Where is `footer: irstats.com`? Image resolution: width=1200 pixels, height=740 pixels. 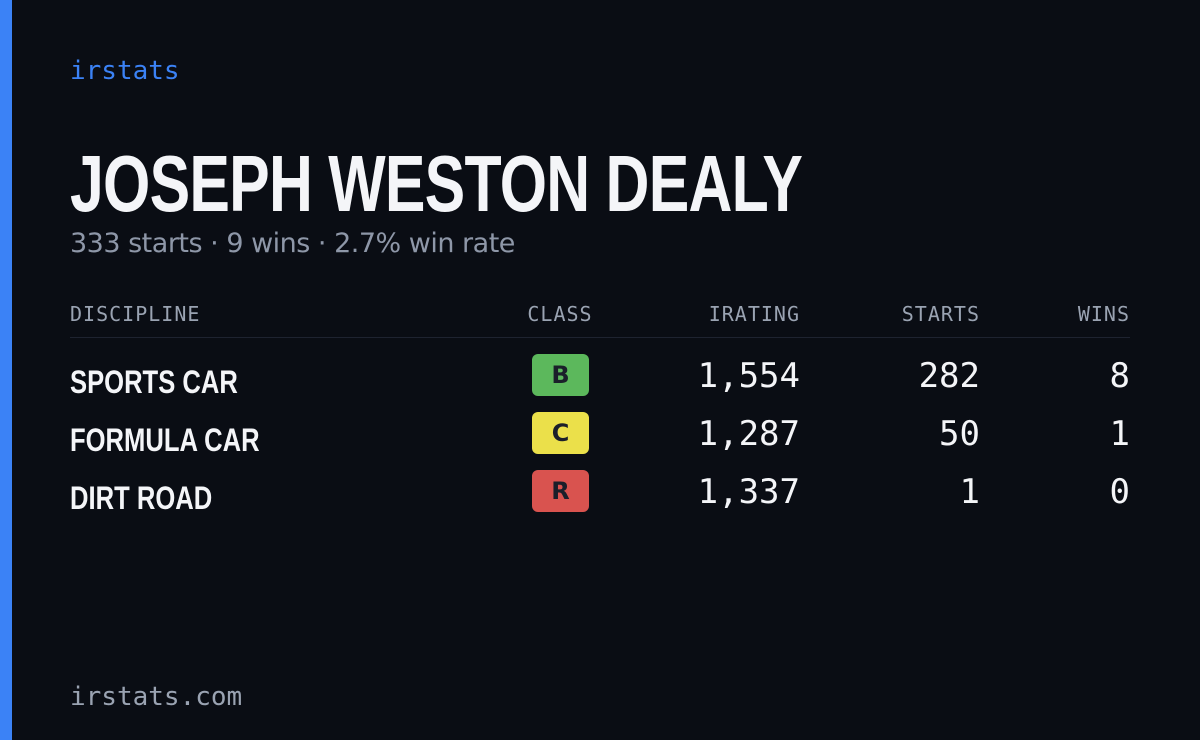
footer: irstats.com is located at coordinates (156, 697).